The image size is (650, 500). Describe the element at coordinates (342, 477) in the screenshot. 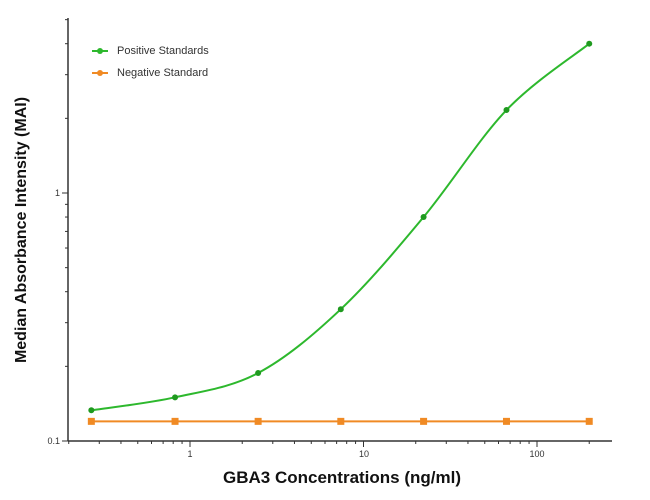

I see `x-axis-label: GBA3 Concentrations (ng/ml)` at that location.